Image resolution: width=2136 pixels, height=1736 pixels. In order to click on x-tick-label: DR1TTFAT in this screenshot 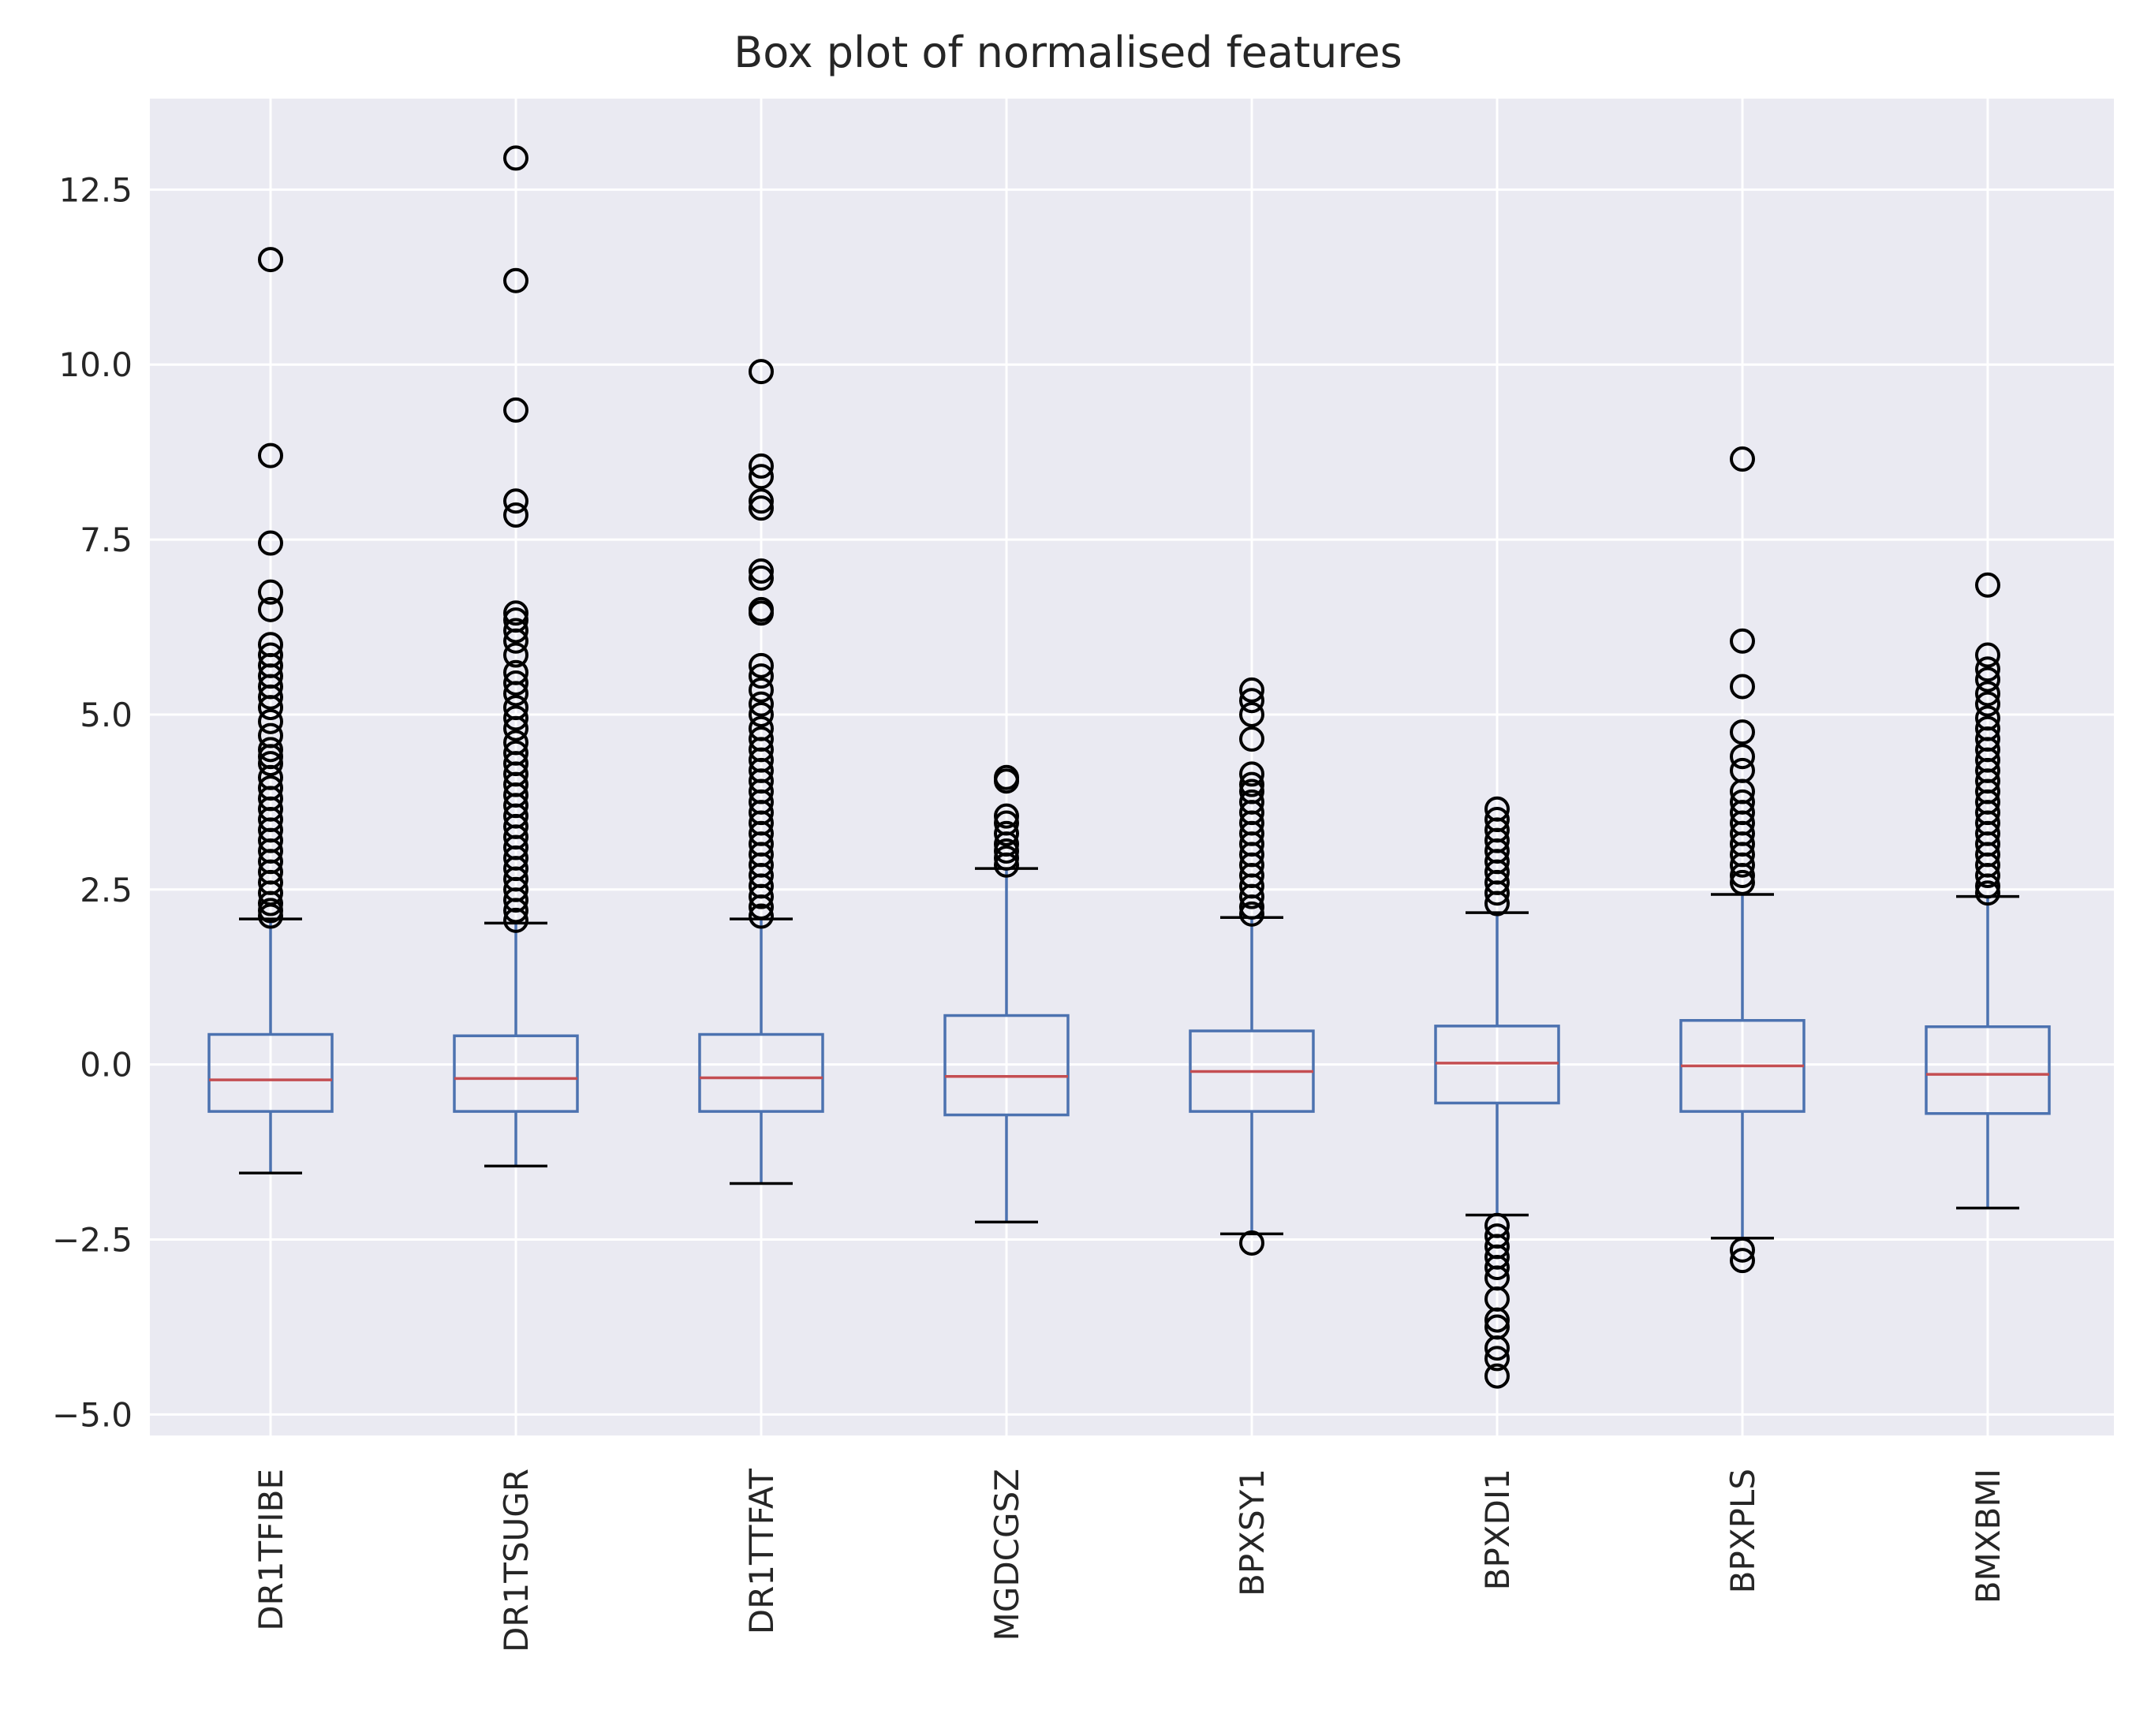, I will do `click(762, 1552)`.